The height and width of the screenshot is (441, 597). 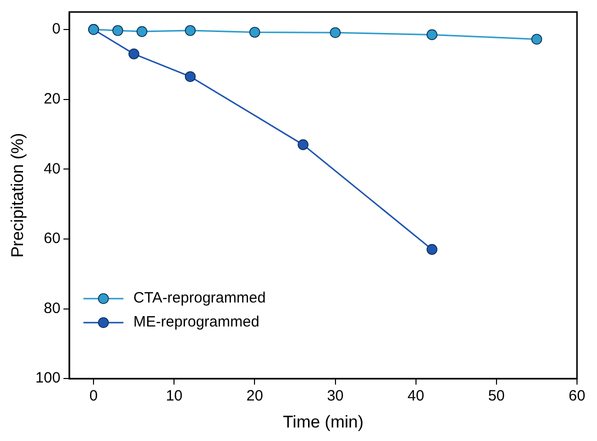 I want to click on x-axis-title: Time (min), so click(x=323, y=422).